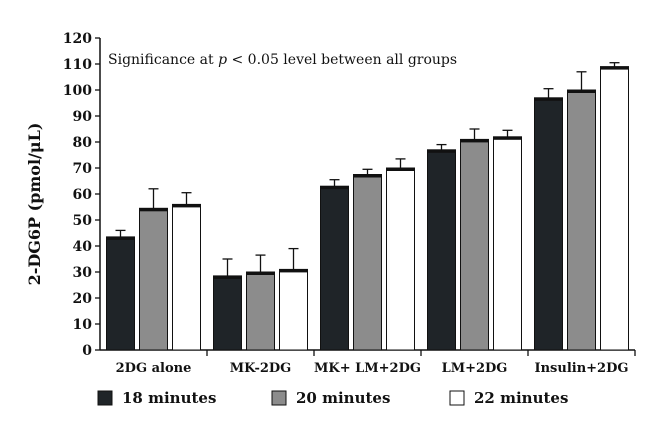 The image size is (660, 440). What do you see at coordinates (87, 351) in the screenshot?
I see `y-tick-label: 0` at bounding box center [87, 351].